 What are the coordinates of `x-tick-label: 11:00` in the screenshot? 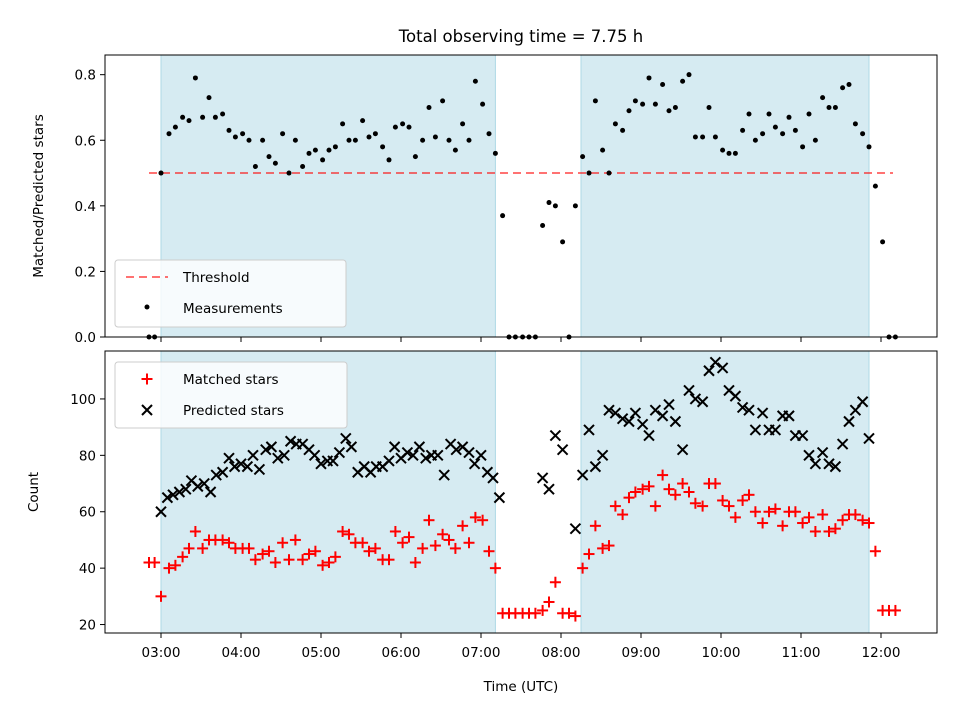 It's located at (801, 653).